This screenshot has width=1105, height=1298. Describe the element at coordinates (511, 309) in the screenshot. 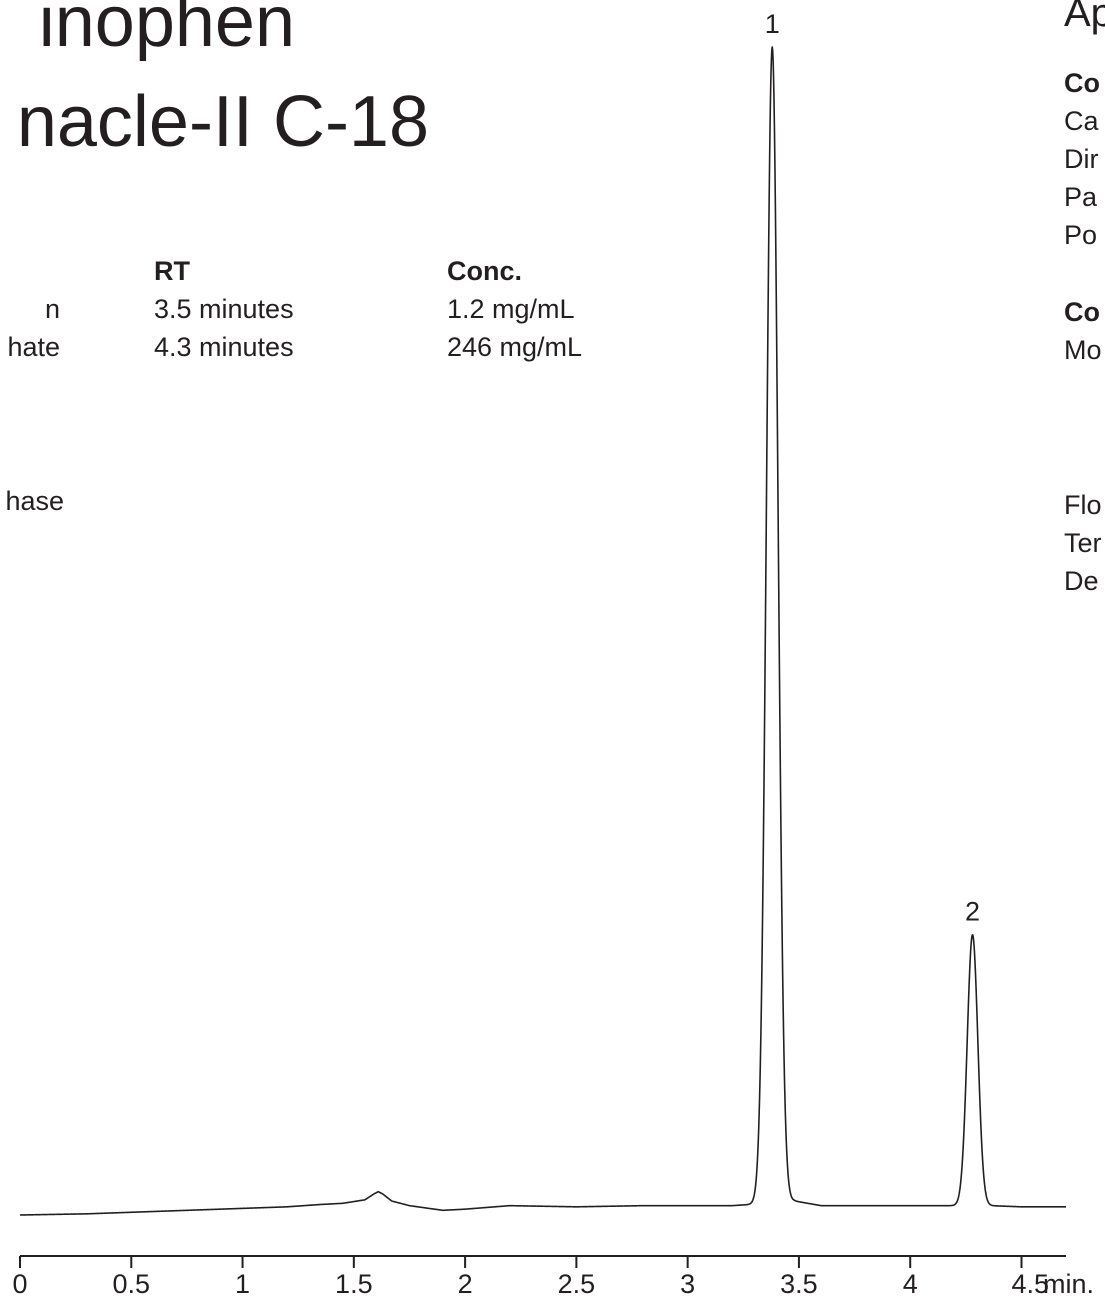

I see `conc-value-1: 1.2 mg/mL` at that location.